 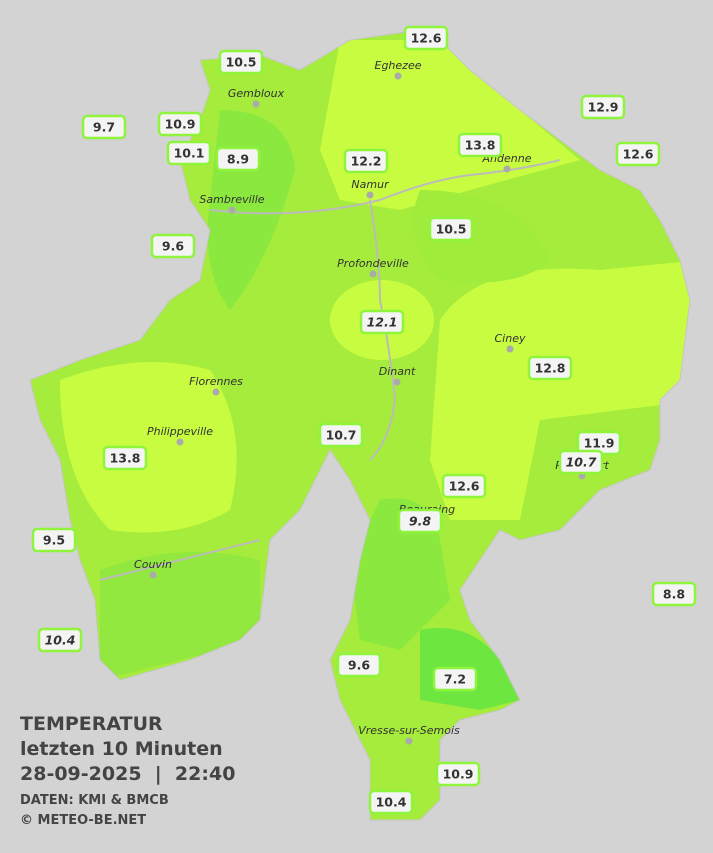 I want to click on copyright: © METEO-BE.NET, so click(x=83, y=820).